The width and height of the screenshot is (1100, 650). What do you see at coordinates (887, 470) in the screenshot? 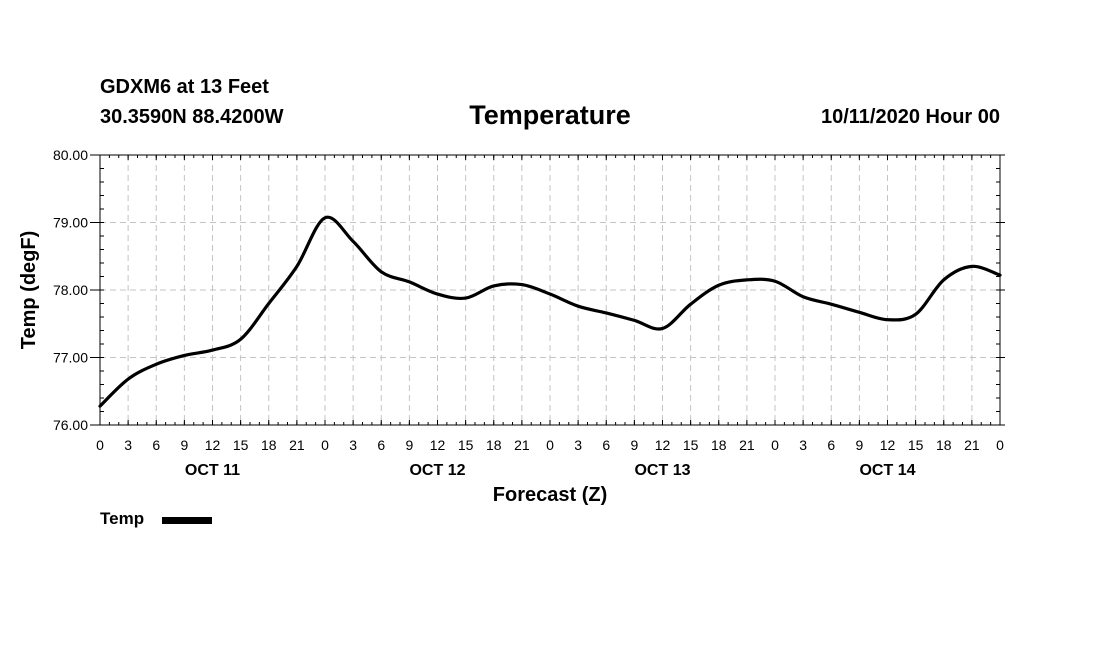
I see `day-label: OCT 14` at bounding box center [887, 470].